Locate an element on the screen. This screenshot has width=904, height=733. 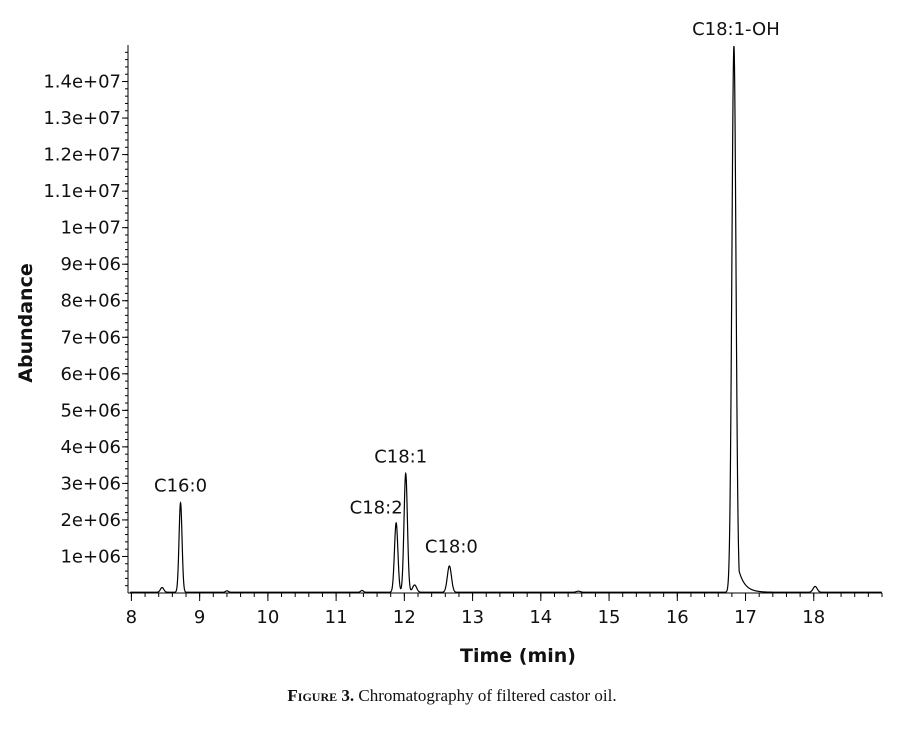
x-tick-label: 12 is located at coordinates (404, 617).